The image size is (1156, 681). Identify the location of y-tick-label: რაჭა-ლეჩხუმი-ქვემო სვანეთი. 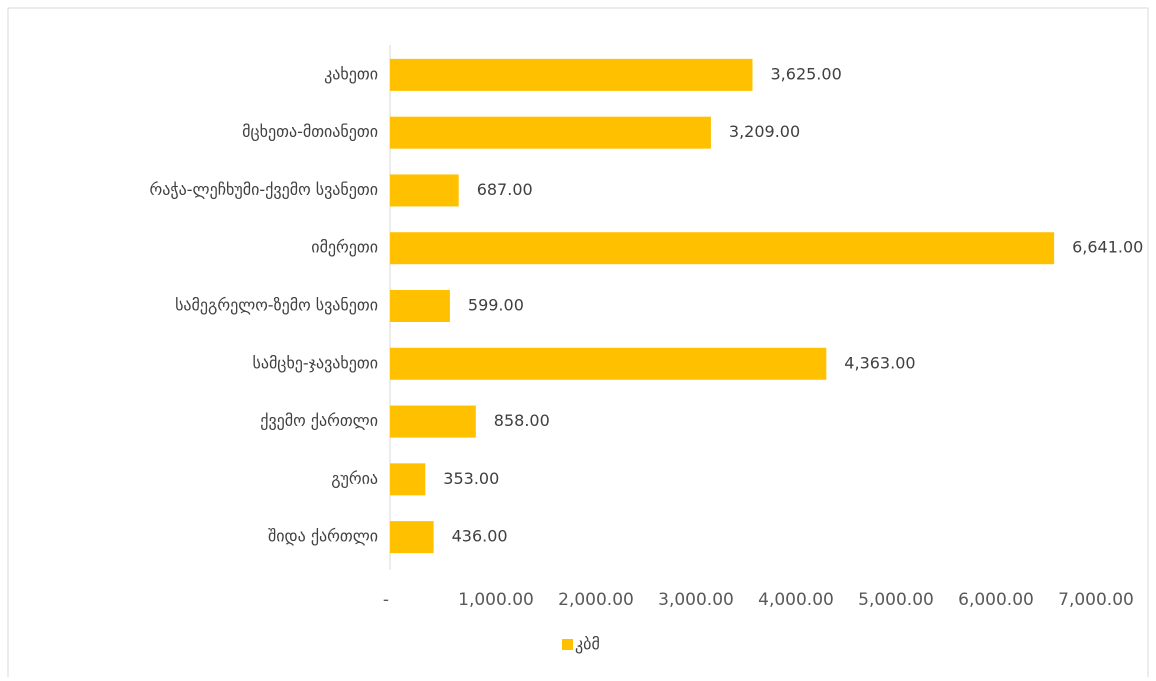
(263, 189).